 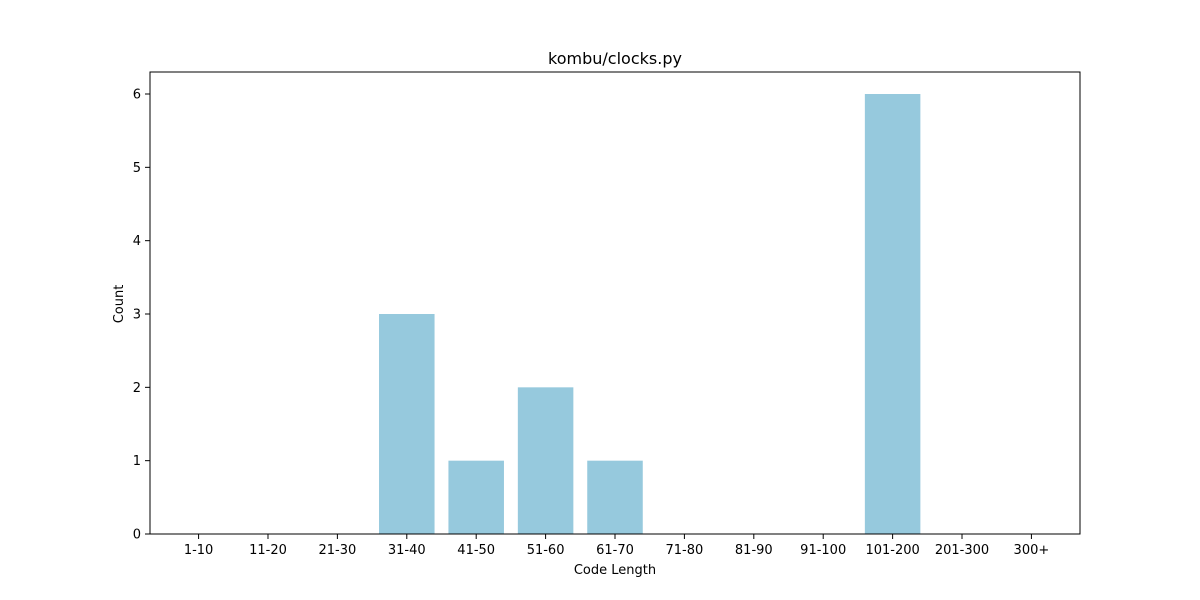 What do you see at coordinates (268, 550) in the screenshot?
I see `x-tick-label: 11-20` at bounding box center [268, 550].